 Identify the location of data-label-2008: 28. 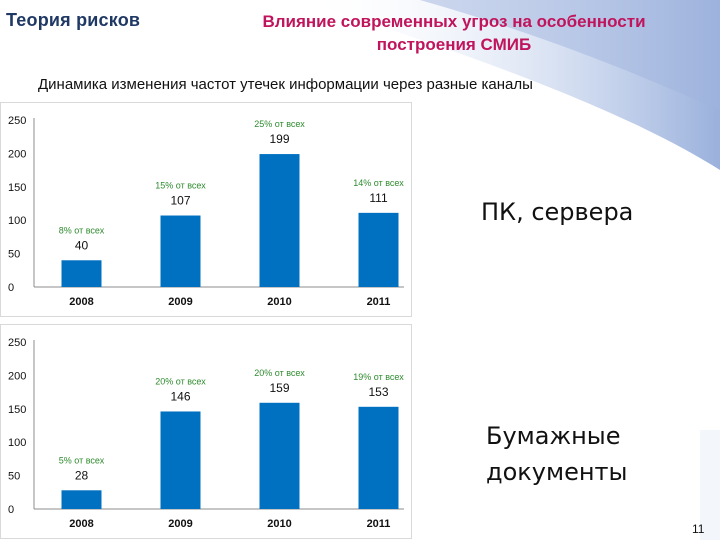
(82, 475).